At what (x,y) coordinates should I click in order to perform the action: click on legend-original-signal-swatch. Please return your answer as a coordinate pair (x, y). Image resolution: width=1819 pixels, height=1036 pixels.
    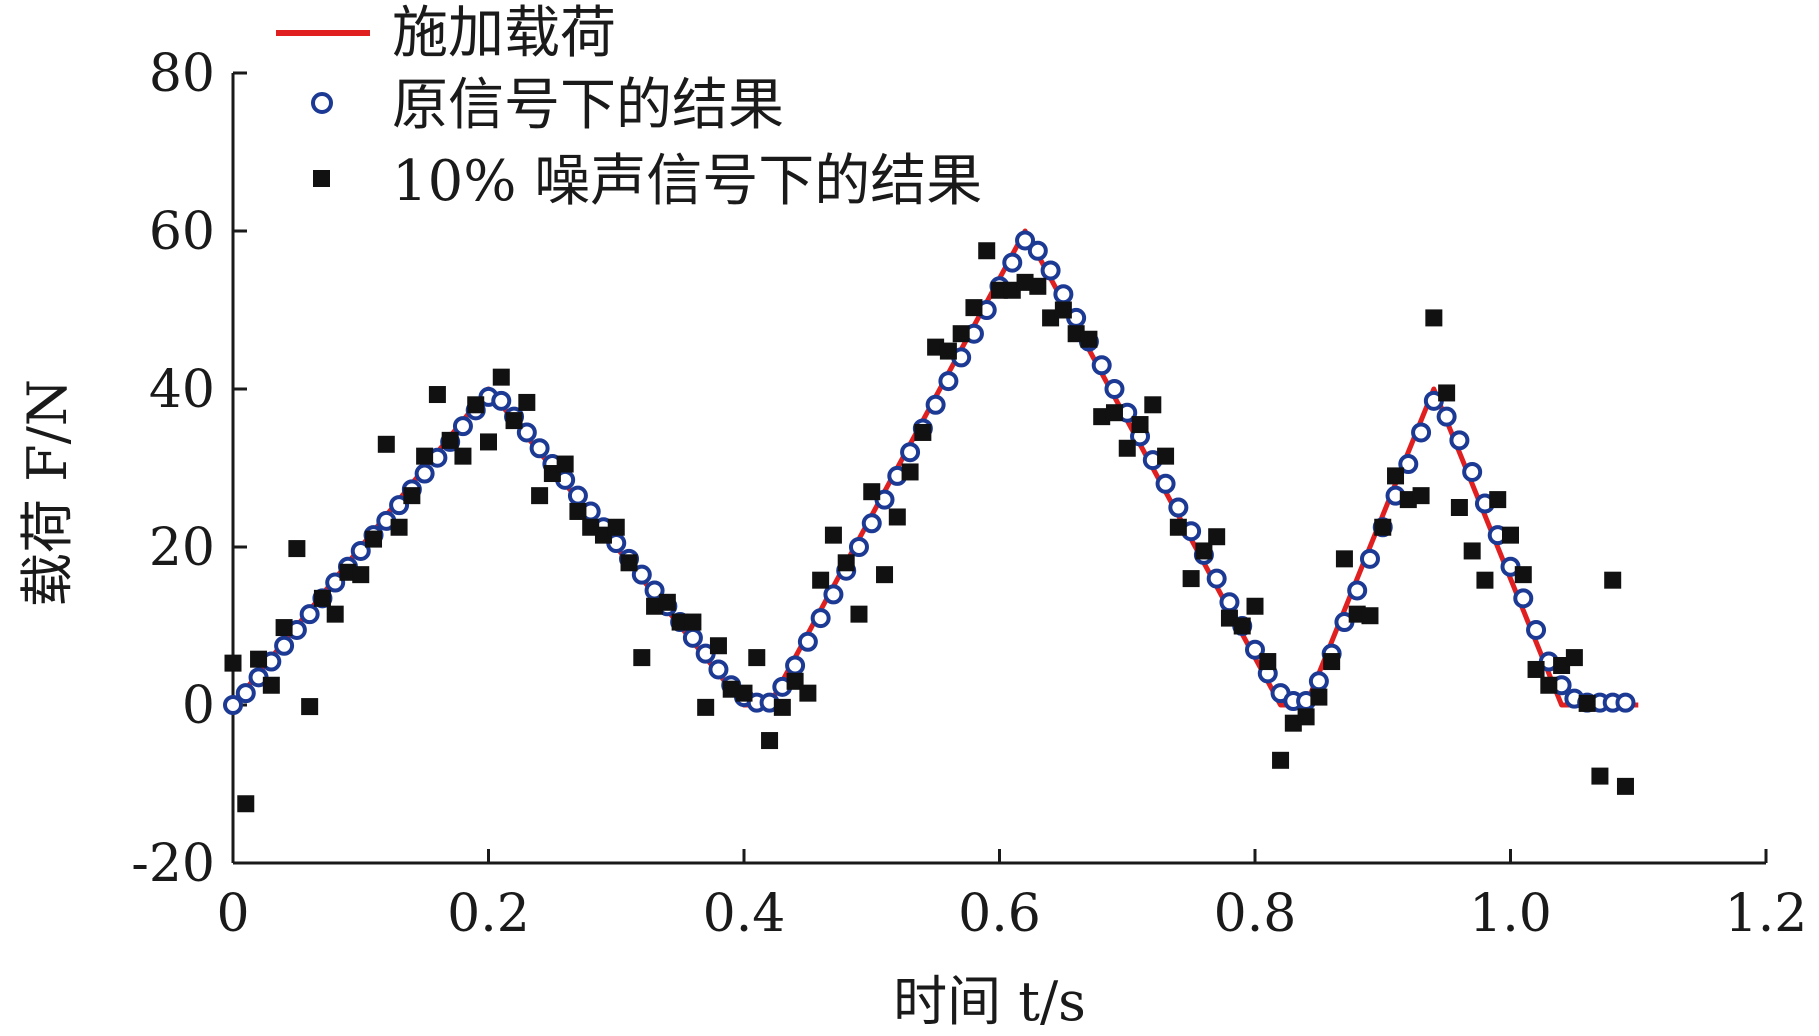
    Looking at the image, I should click on (322, 103).